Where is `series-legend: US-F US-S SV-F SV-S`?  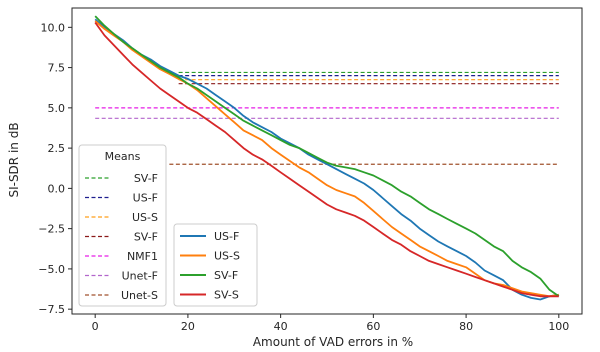
series-legend: US-F US-S SV-F SV-S is located at coordinates (215, 265).